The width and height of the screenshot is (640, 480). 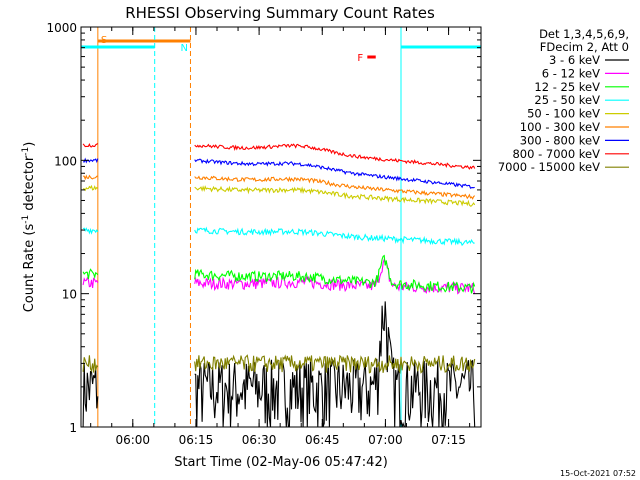 I want to click on legend-label: 300 - 800 keV, so click(x=560, y=140).